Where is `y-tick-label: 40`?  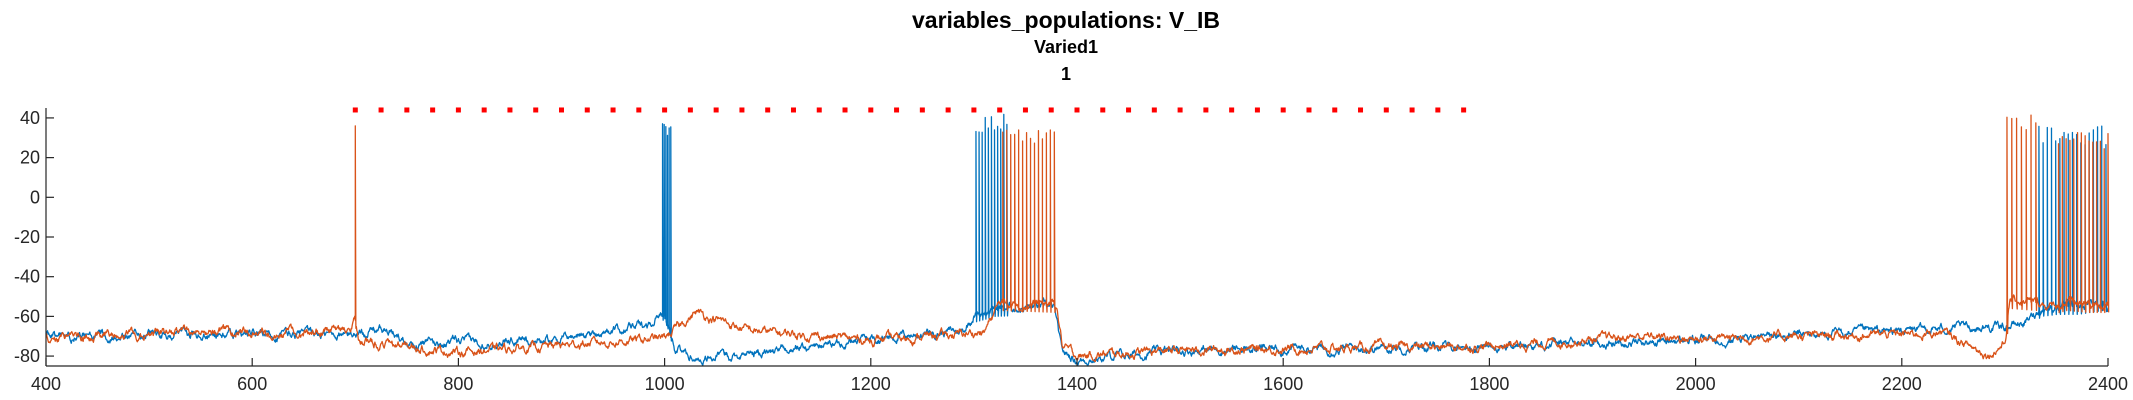
y-tick-label: 40 is located at coordinates (30, 118).